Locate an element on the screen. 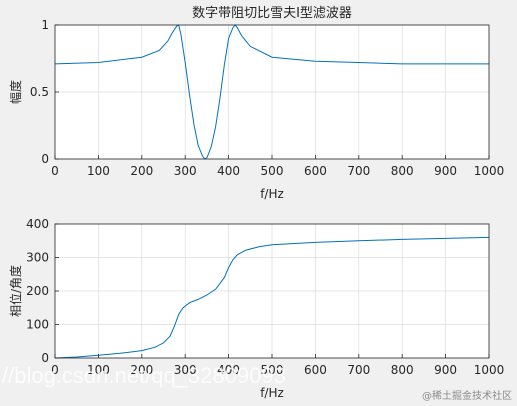 The width and height of the screenshot is (517, 406). magnitude-x-tick-label: 200 is located at coordinates (141, 171).